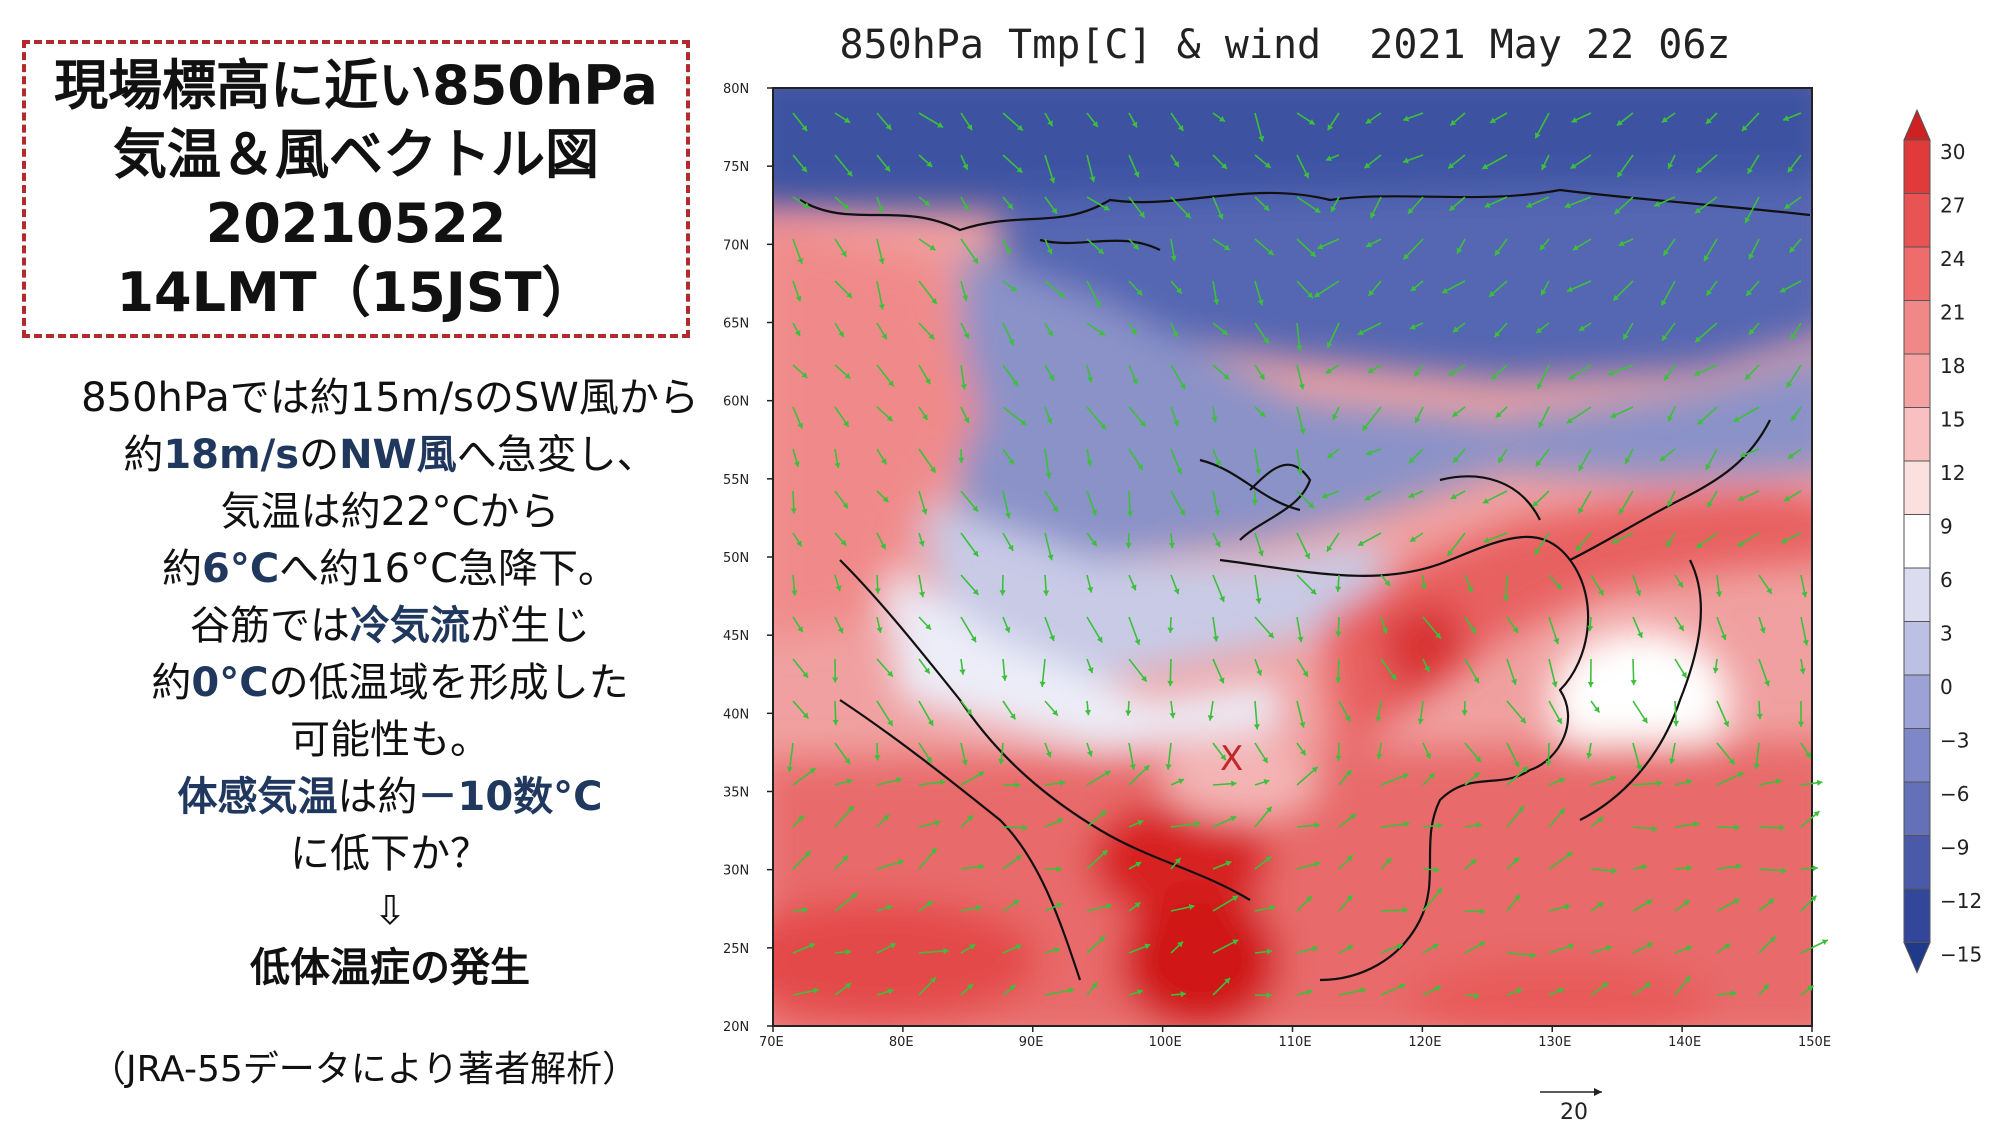 The image size is (2000, 1126). What do you see at coordinates (1952, 473) in the screenshot?
I see `colorbar-label: 12` at bounding box center [1952, 473].